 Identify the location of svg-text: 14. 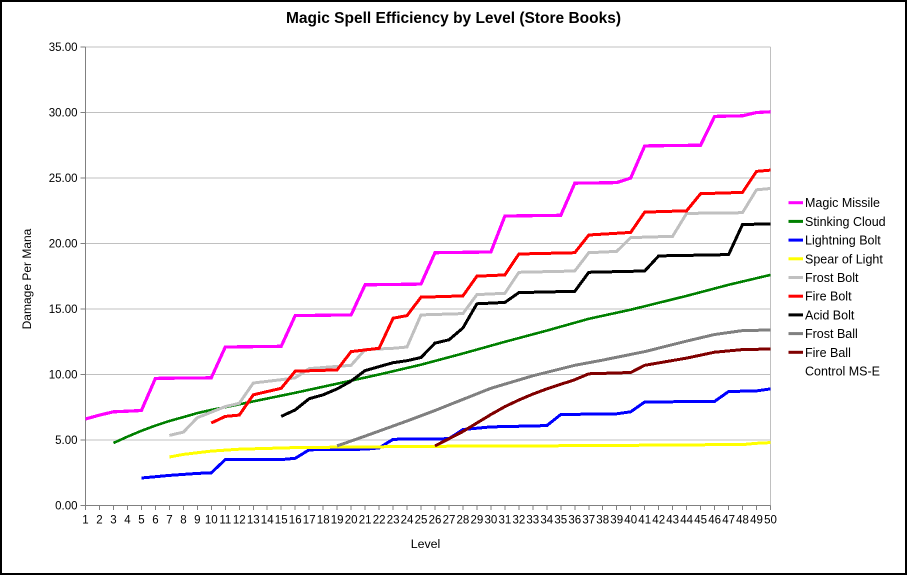
(267, 521).